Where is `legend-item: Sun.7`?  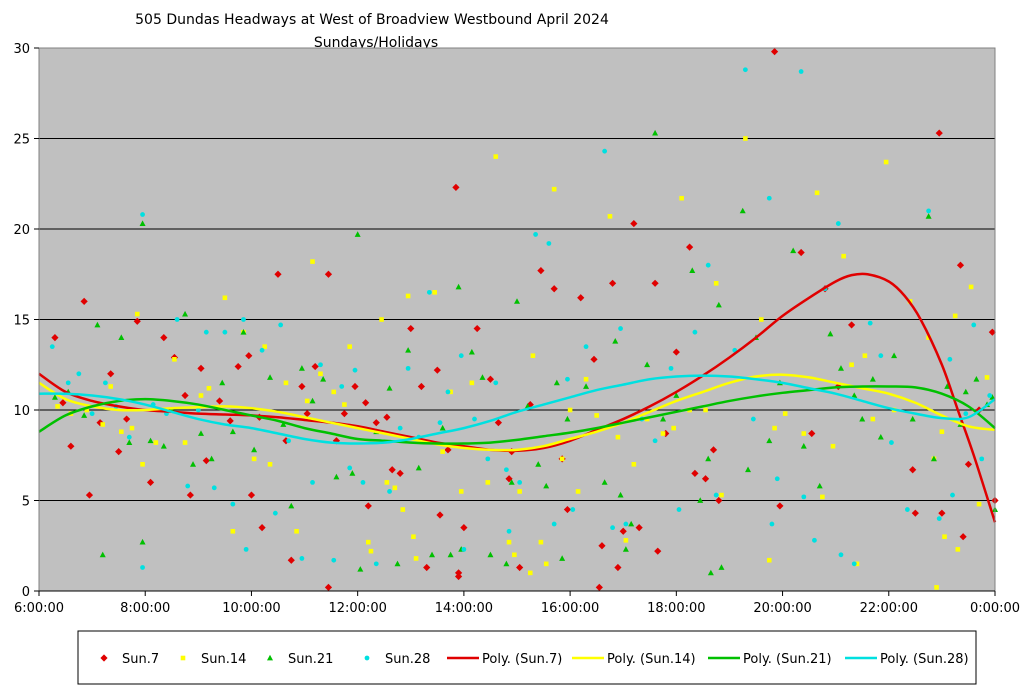
legend-item: Sun.7 is located at coordinates (129, 659).